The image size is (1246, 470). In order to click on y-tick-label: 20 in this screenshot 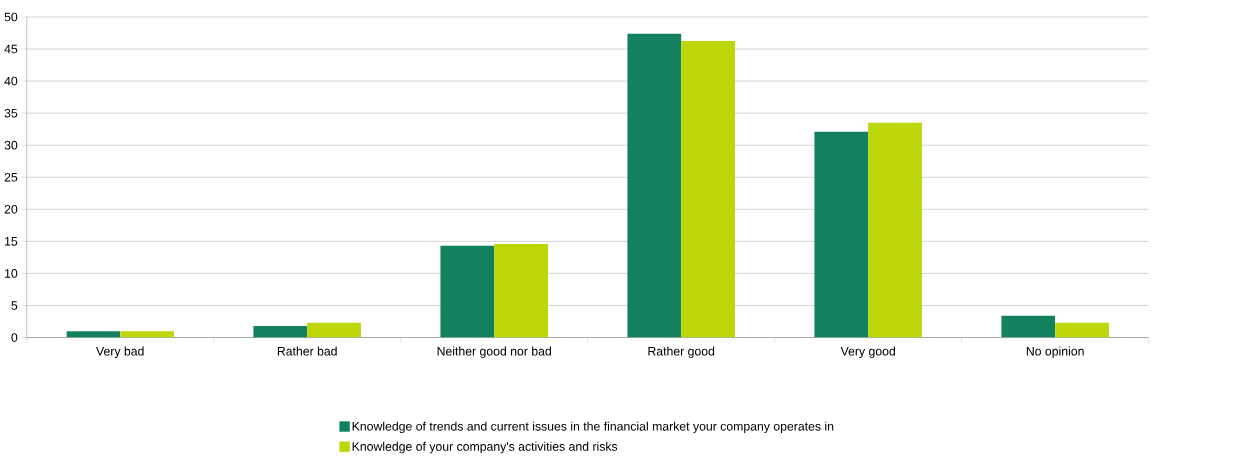, I will do `click(11, 209)`.